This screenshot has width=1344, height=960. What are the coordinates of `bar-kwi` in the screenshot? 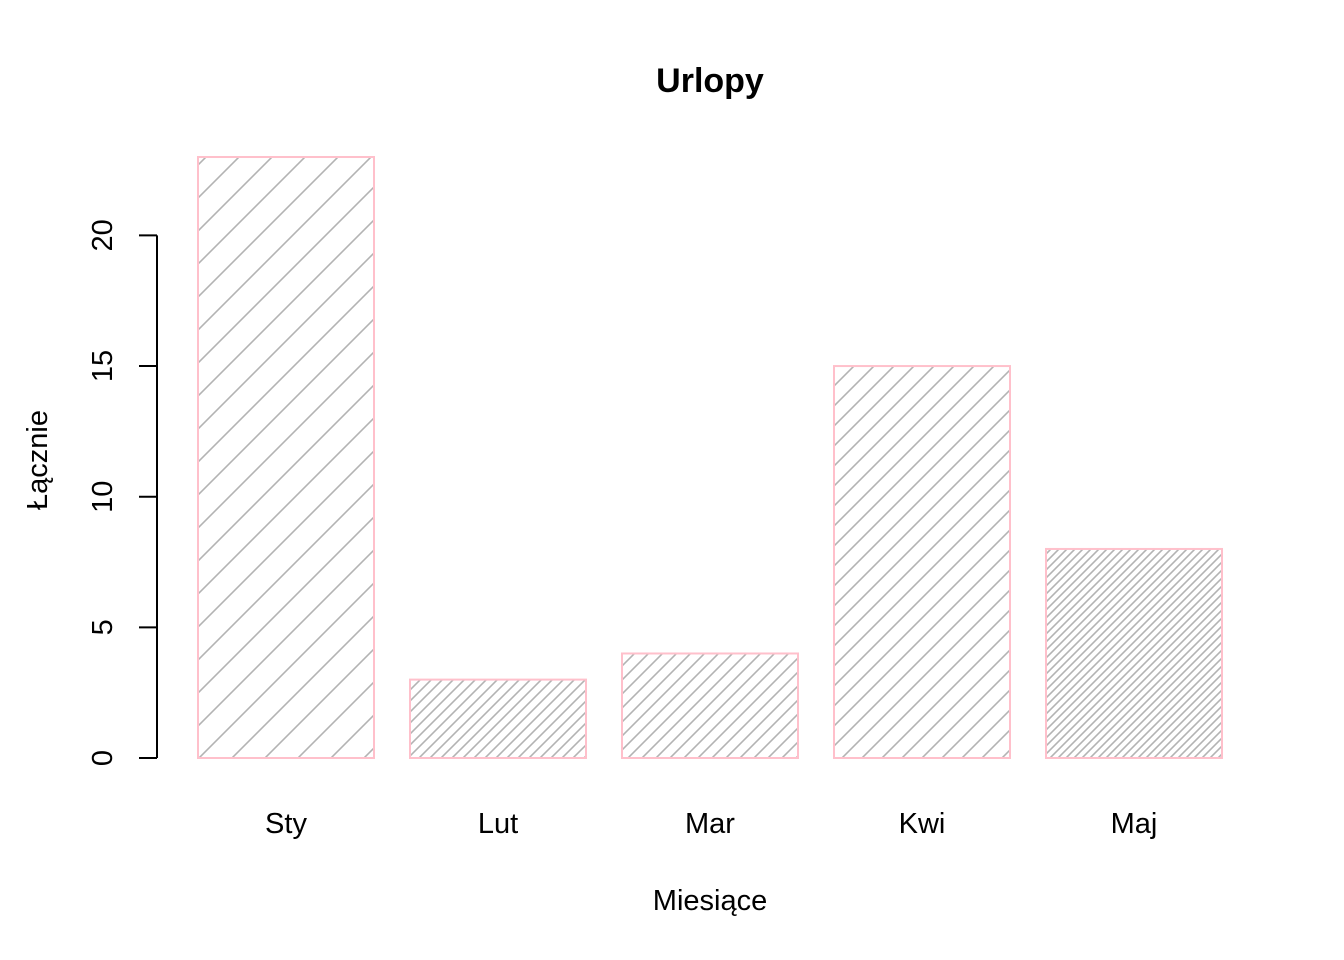 It's located at (922, 562).